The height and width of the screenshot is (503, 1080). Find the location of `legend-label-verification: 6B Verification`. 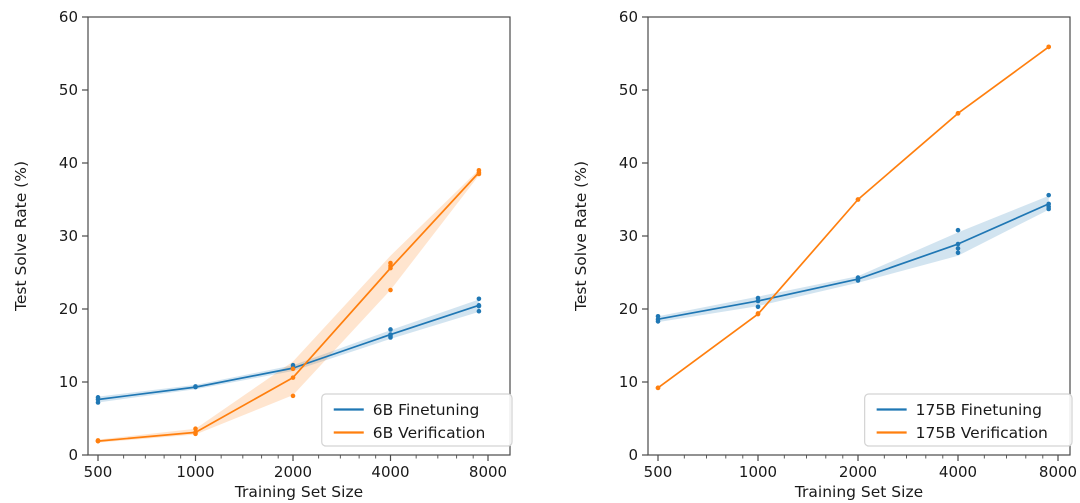

legend-label-verification: 6B Verification is located at coordinates (429, 433).